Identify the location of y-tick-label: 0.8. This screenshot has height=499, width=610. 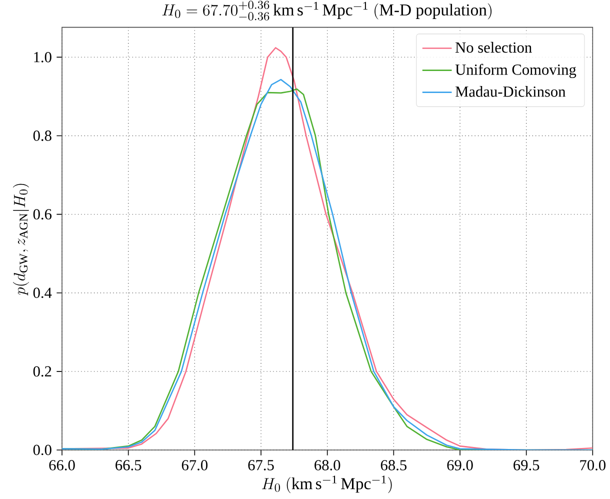
(42, 135).